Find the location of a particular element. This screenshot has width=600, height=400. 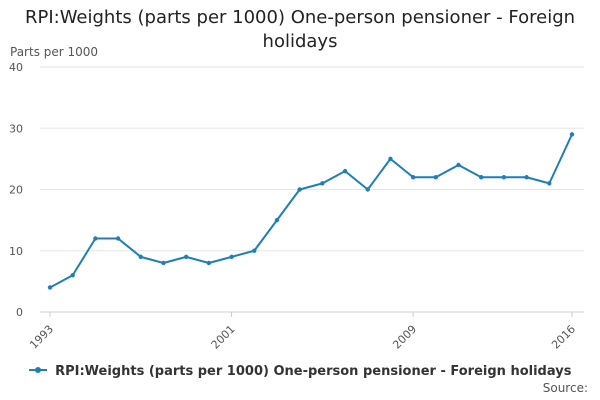

x-tick-label: 2016 is located at coordinates (563, 337).